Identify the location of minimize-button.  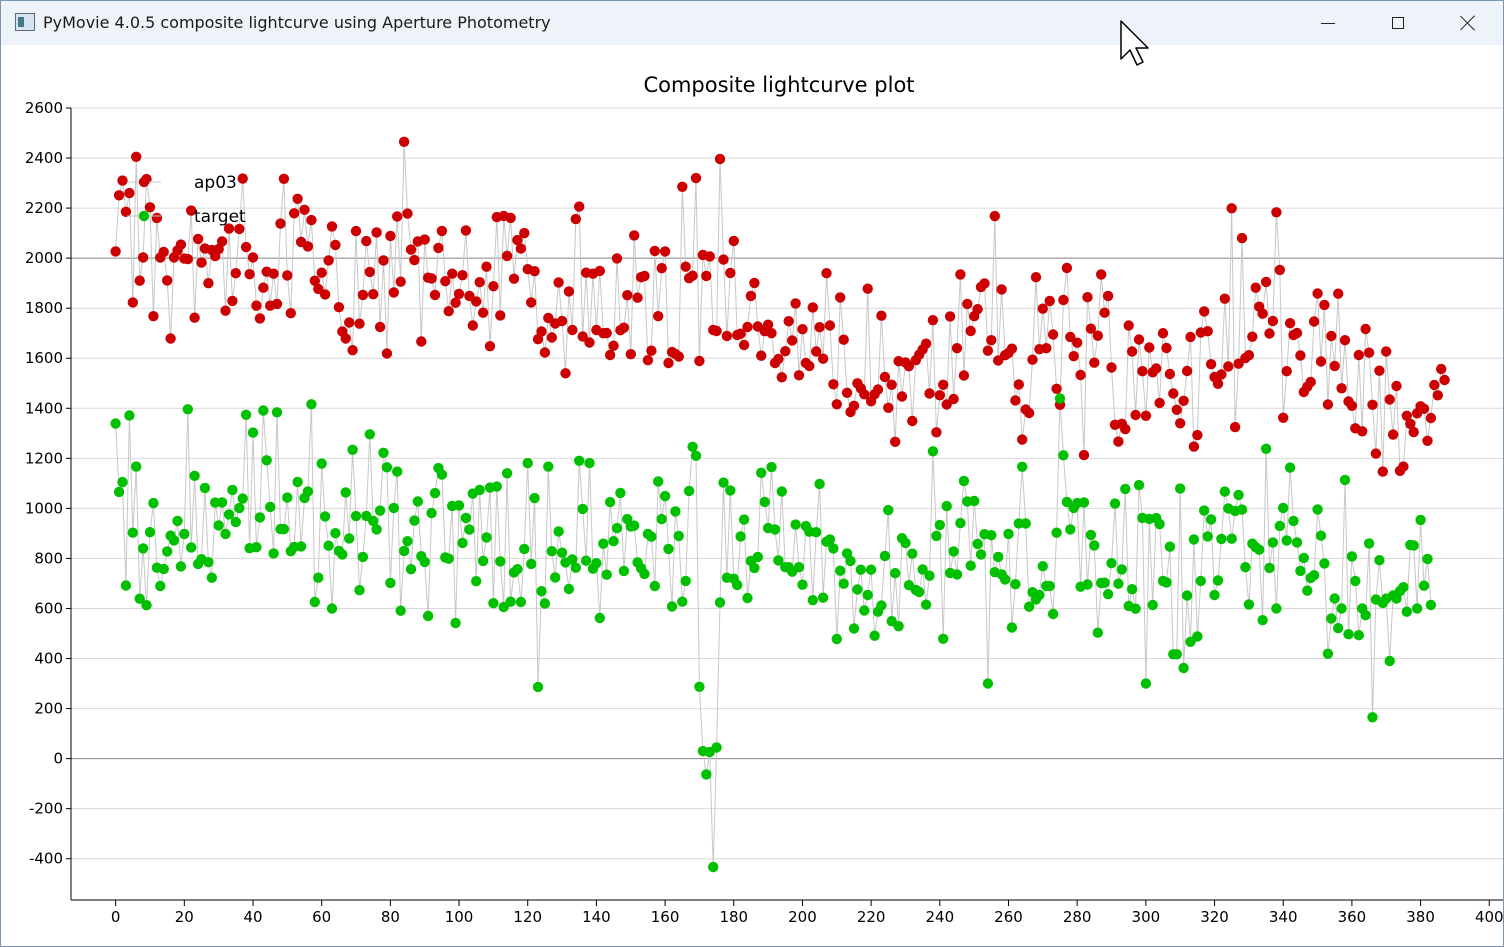
(1328, 23).